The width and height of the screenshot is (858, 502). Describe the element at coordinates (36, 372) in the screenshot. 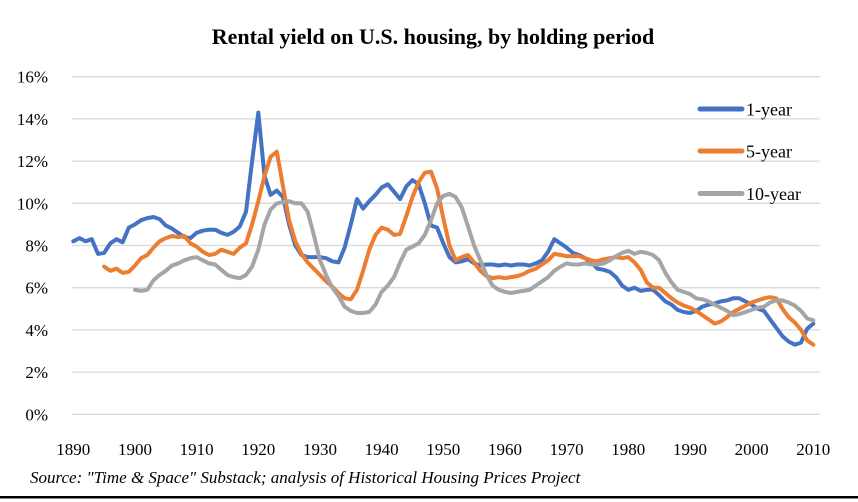

I see `y-tick-label: 2%` at that location.